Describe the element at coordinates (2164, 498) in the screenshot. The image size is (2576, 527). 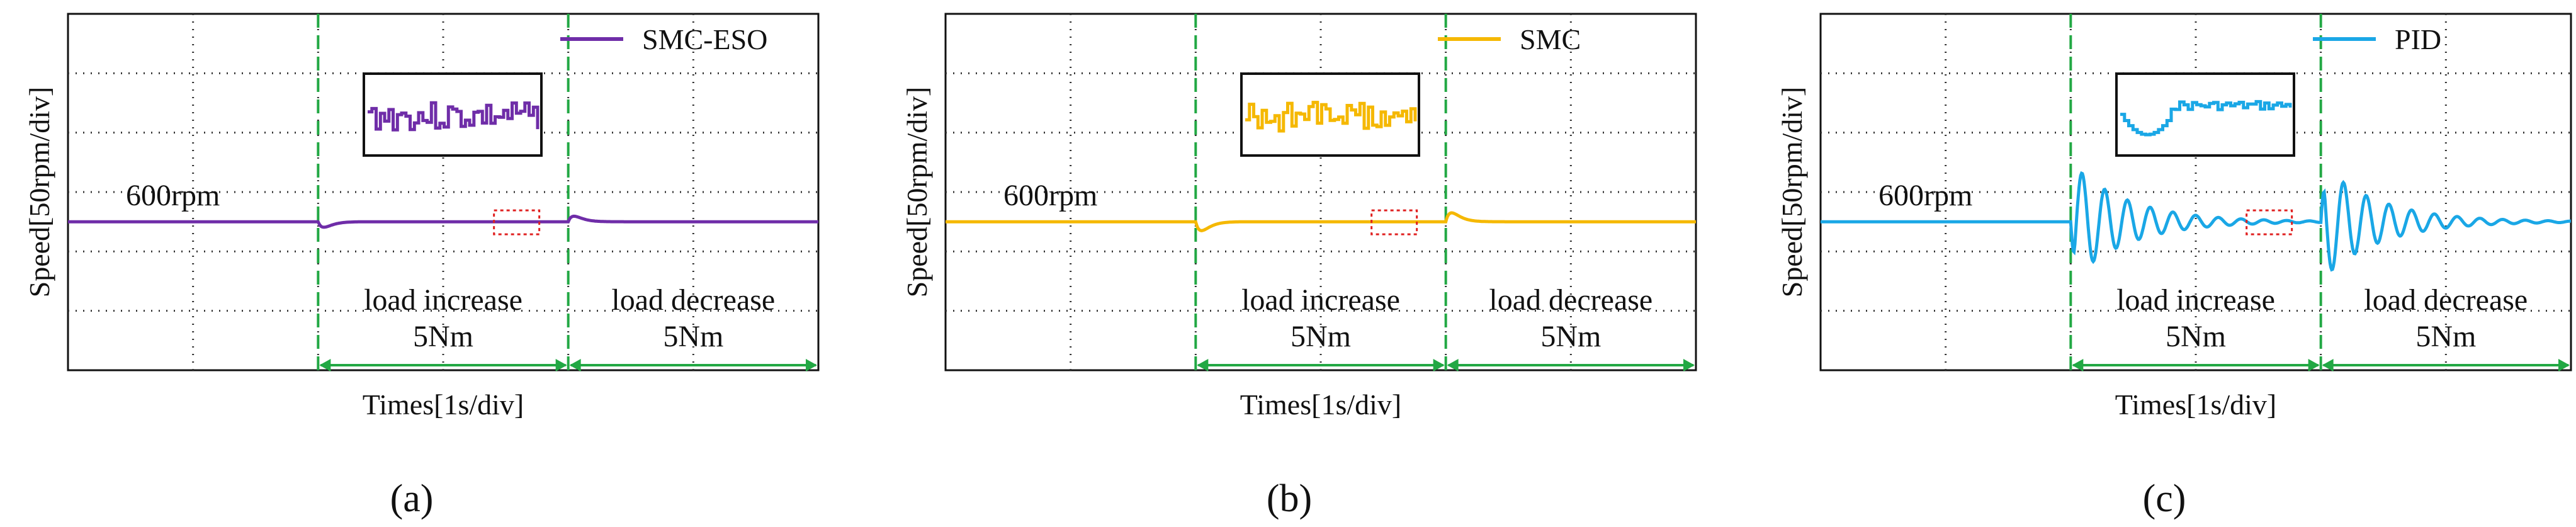
I see `panel-label: (c)` at that location.